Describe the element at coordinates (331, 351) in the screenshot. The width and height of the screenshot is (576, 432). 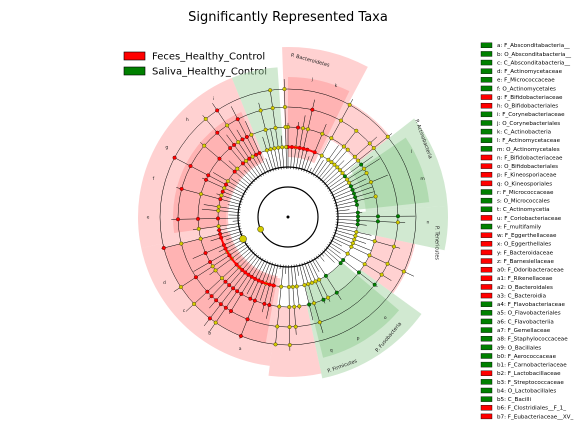
I see `clade-code-label: q` at that location.